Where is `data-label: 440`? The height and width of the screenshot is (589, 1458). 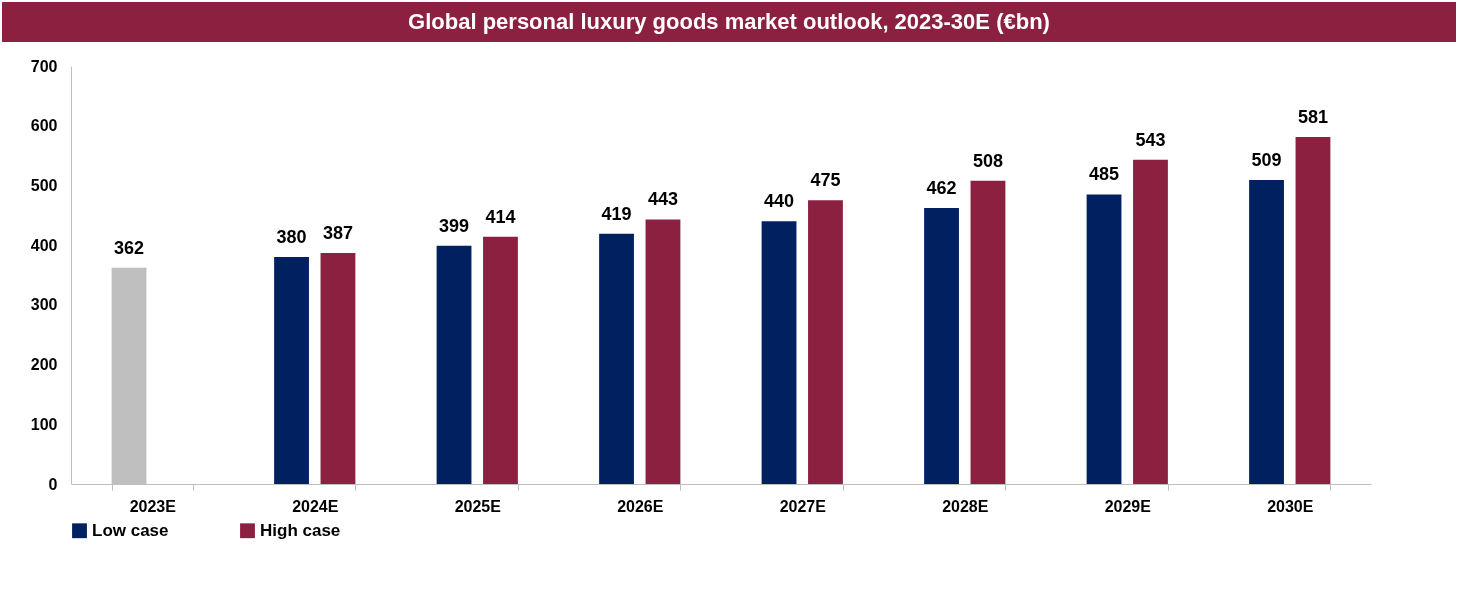 data-label: 440 is located at coordinates (779, 201).